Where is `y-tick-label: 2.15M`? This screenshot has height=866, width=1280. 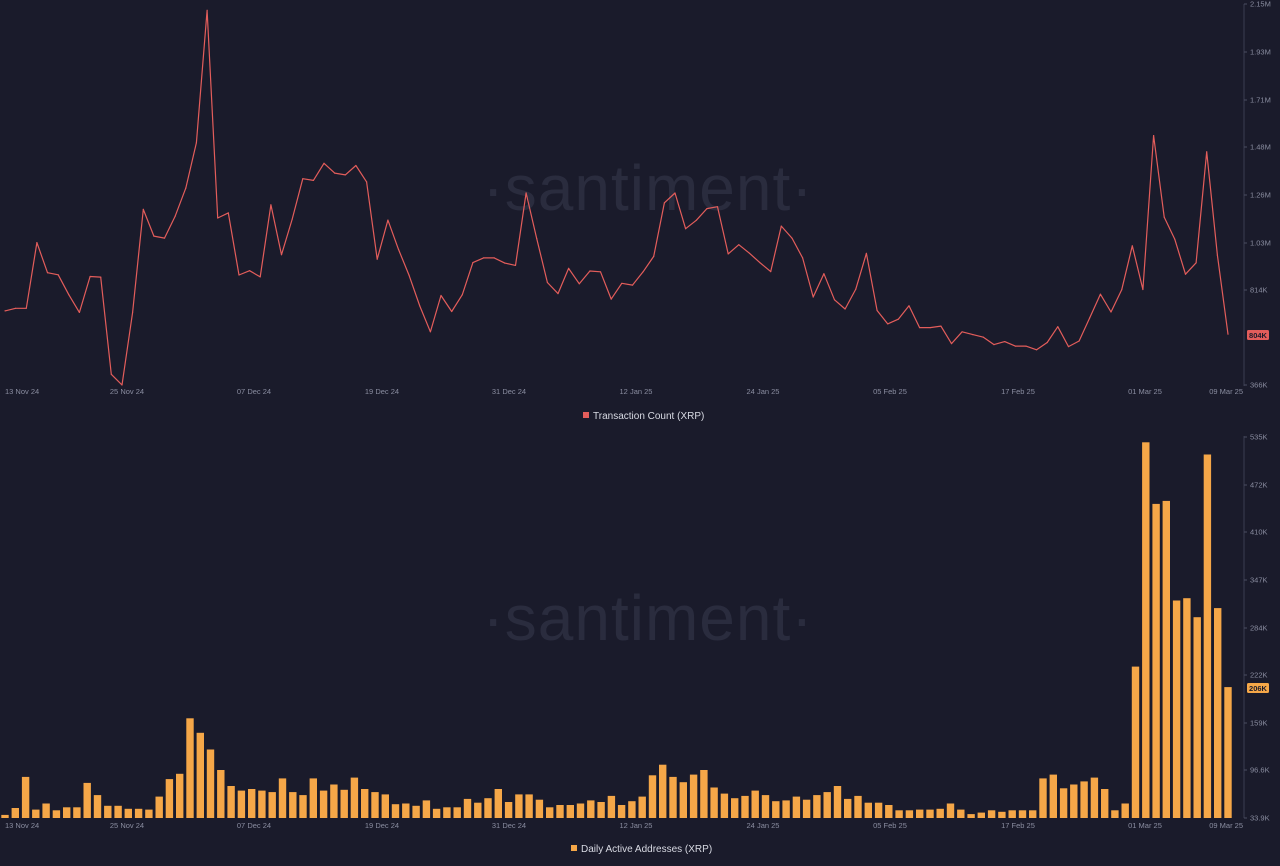
y-tick-label: 2.15M is located at coordinates (1260, 4).